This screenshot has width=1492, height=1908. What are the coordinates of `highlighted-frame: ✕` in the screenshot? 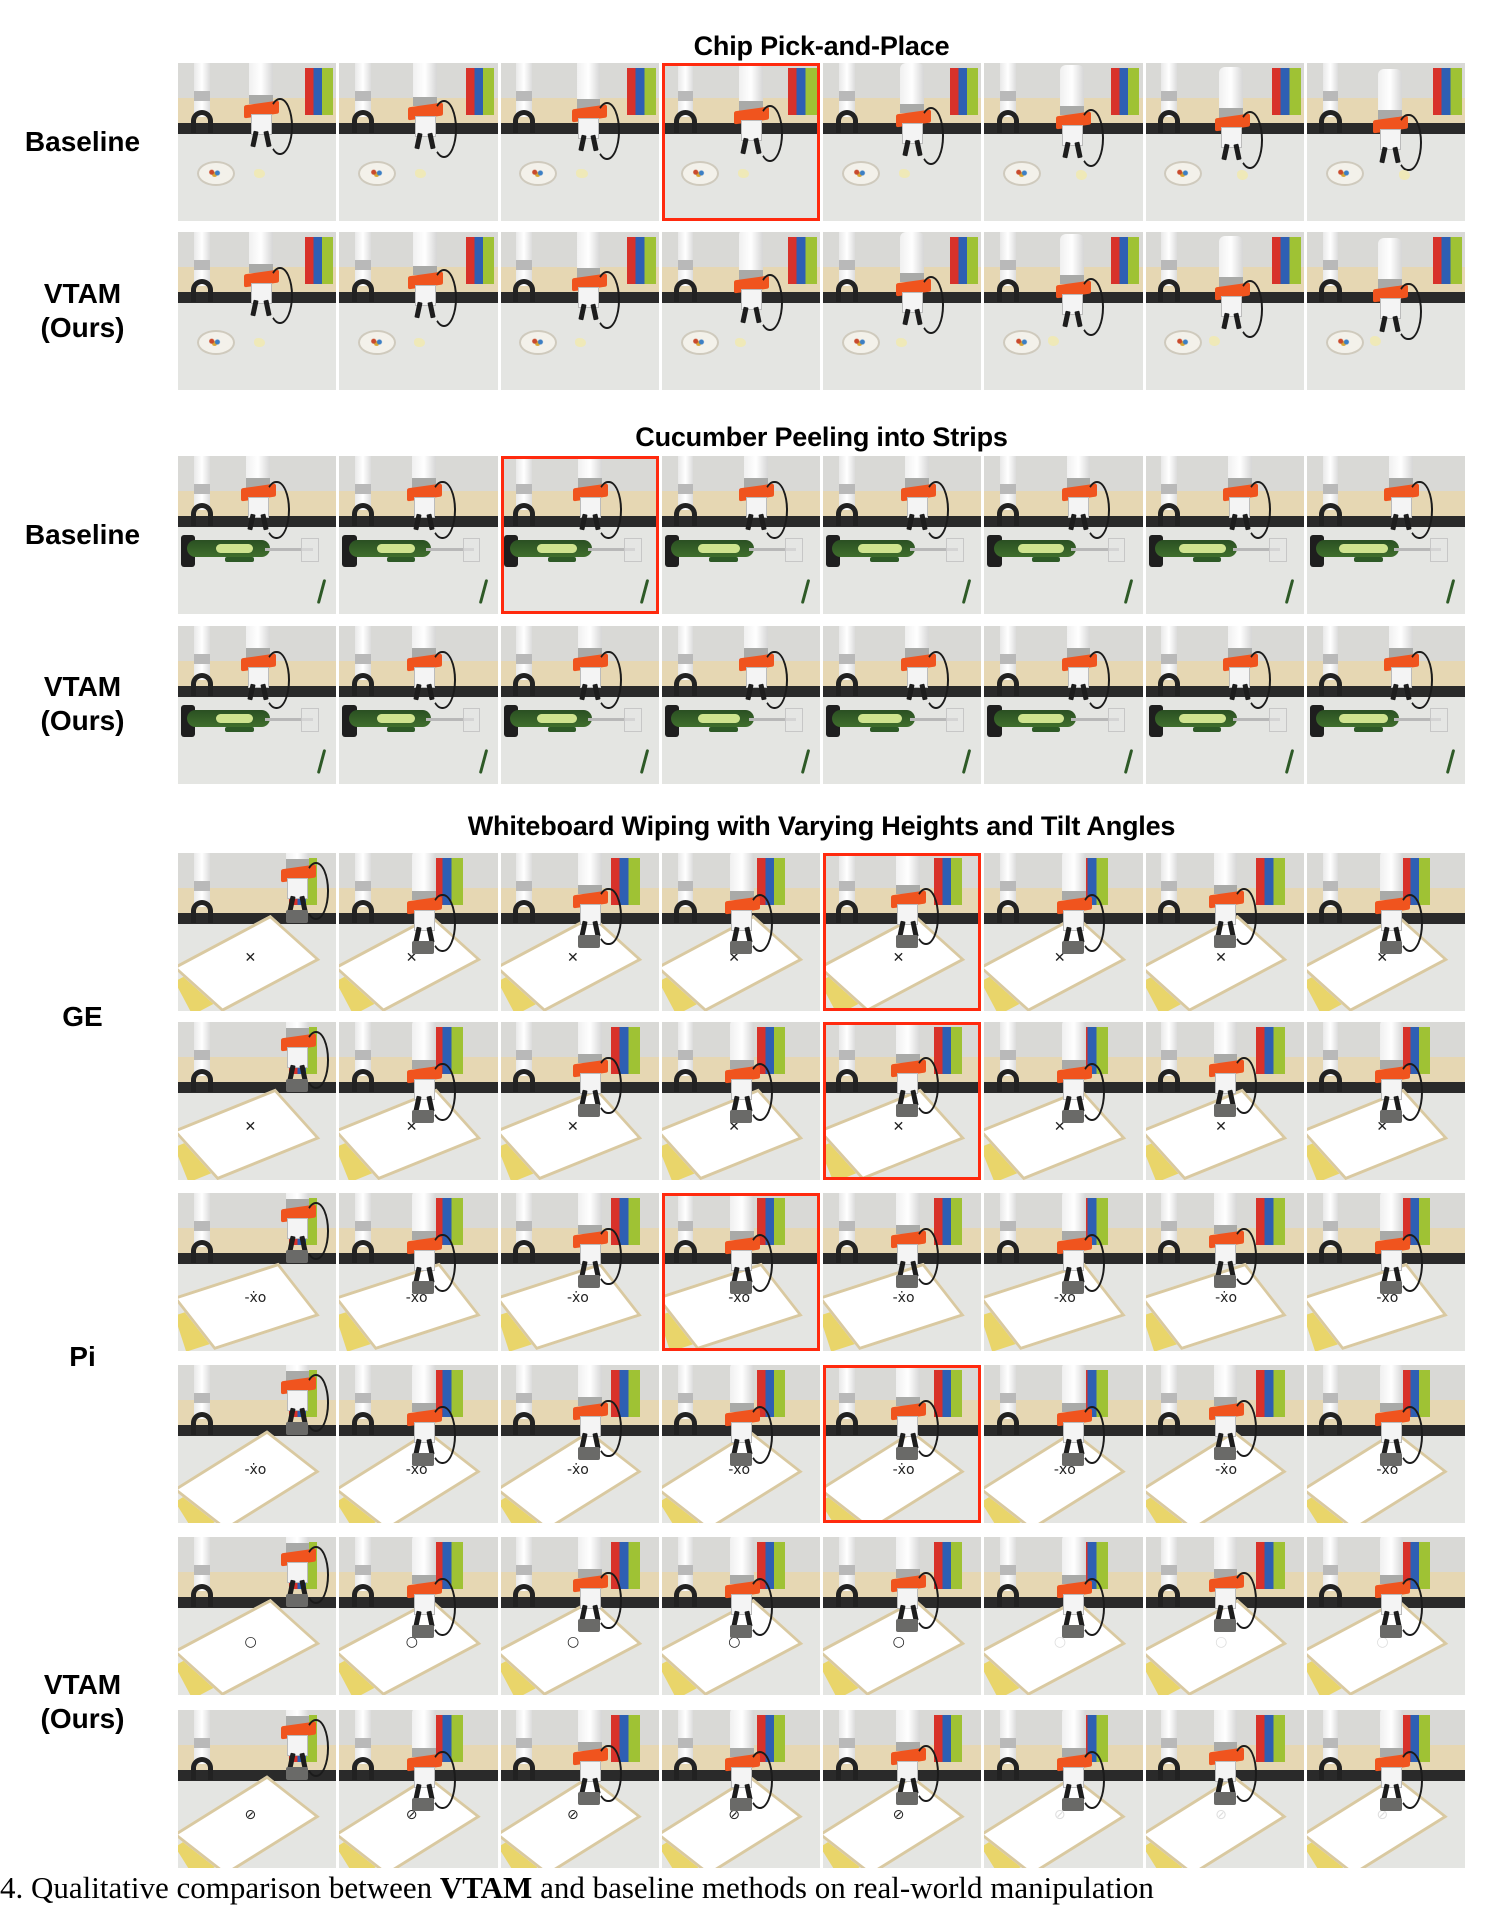 It's located at (902, 932).